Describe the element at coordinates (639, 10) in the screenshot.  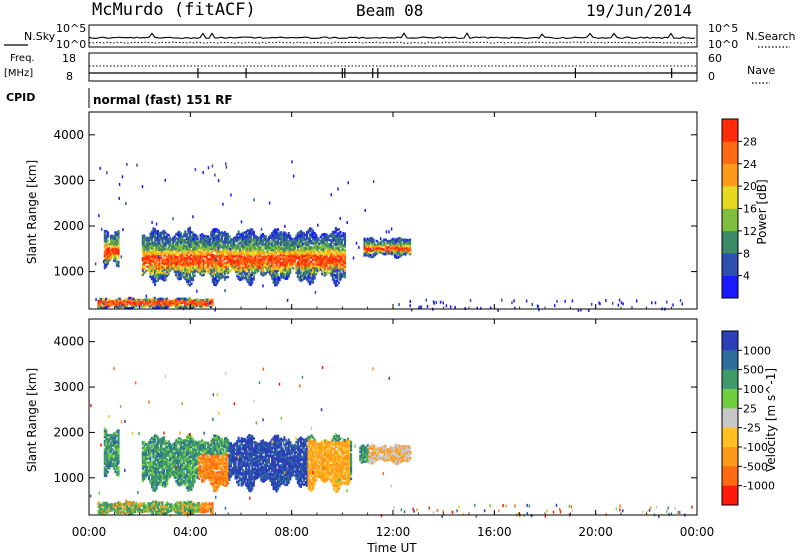
I see `date-title: 19/Jun/2014` at that location.